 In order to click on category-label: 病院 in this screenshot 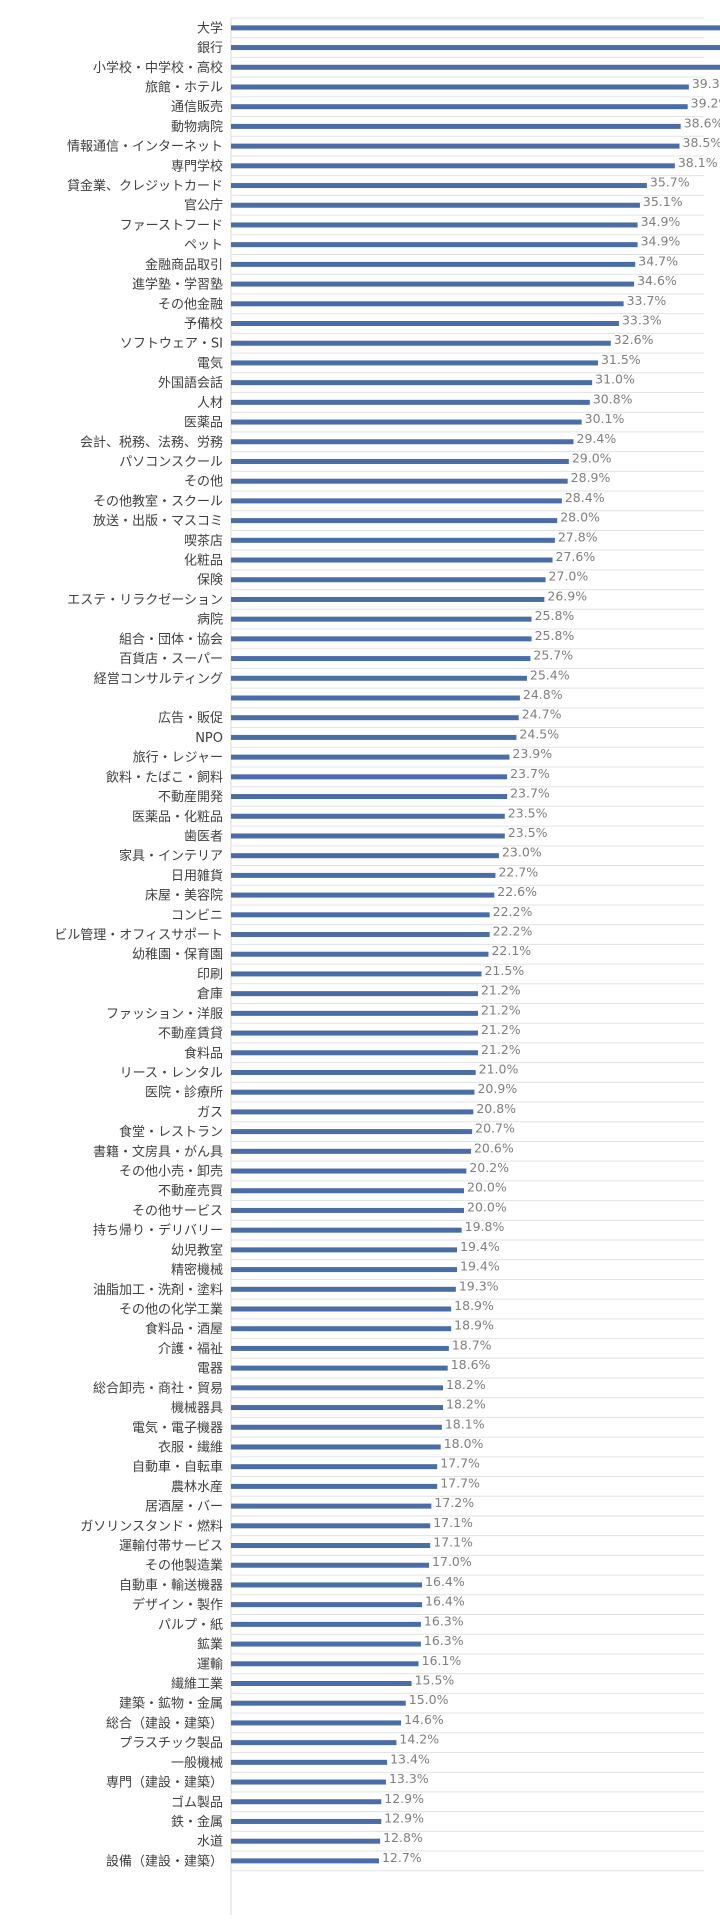, I will do `click(210, 620)`.